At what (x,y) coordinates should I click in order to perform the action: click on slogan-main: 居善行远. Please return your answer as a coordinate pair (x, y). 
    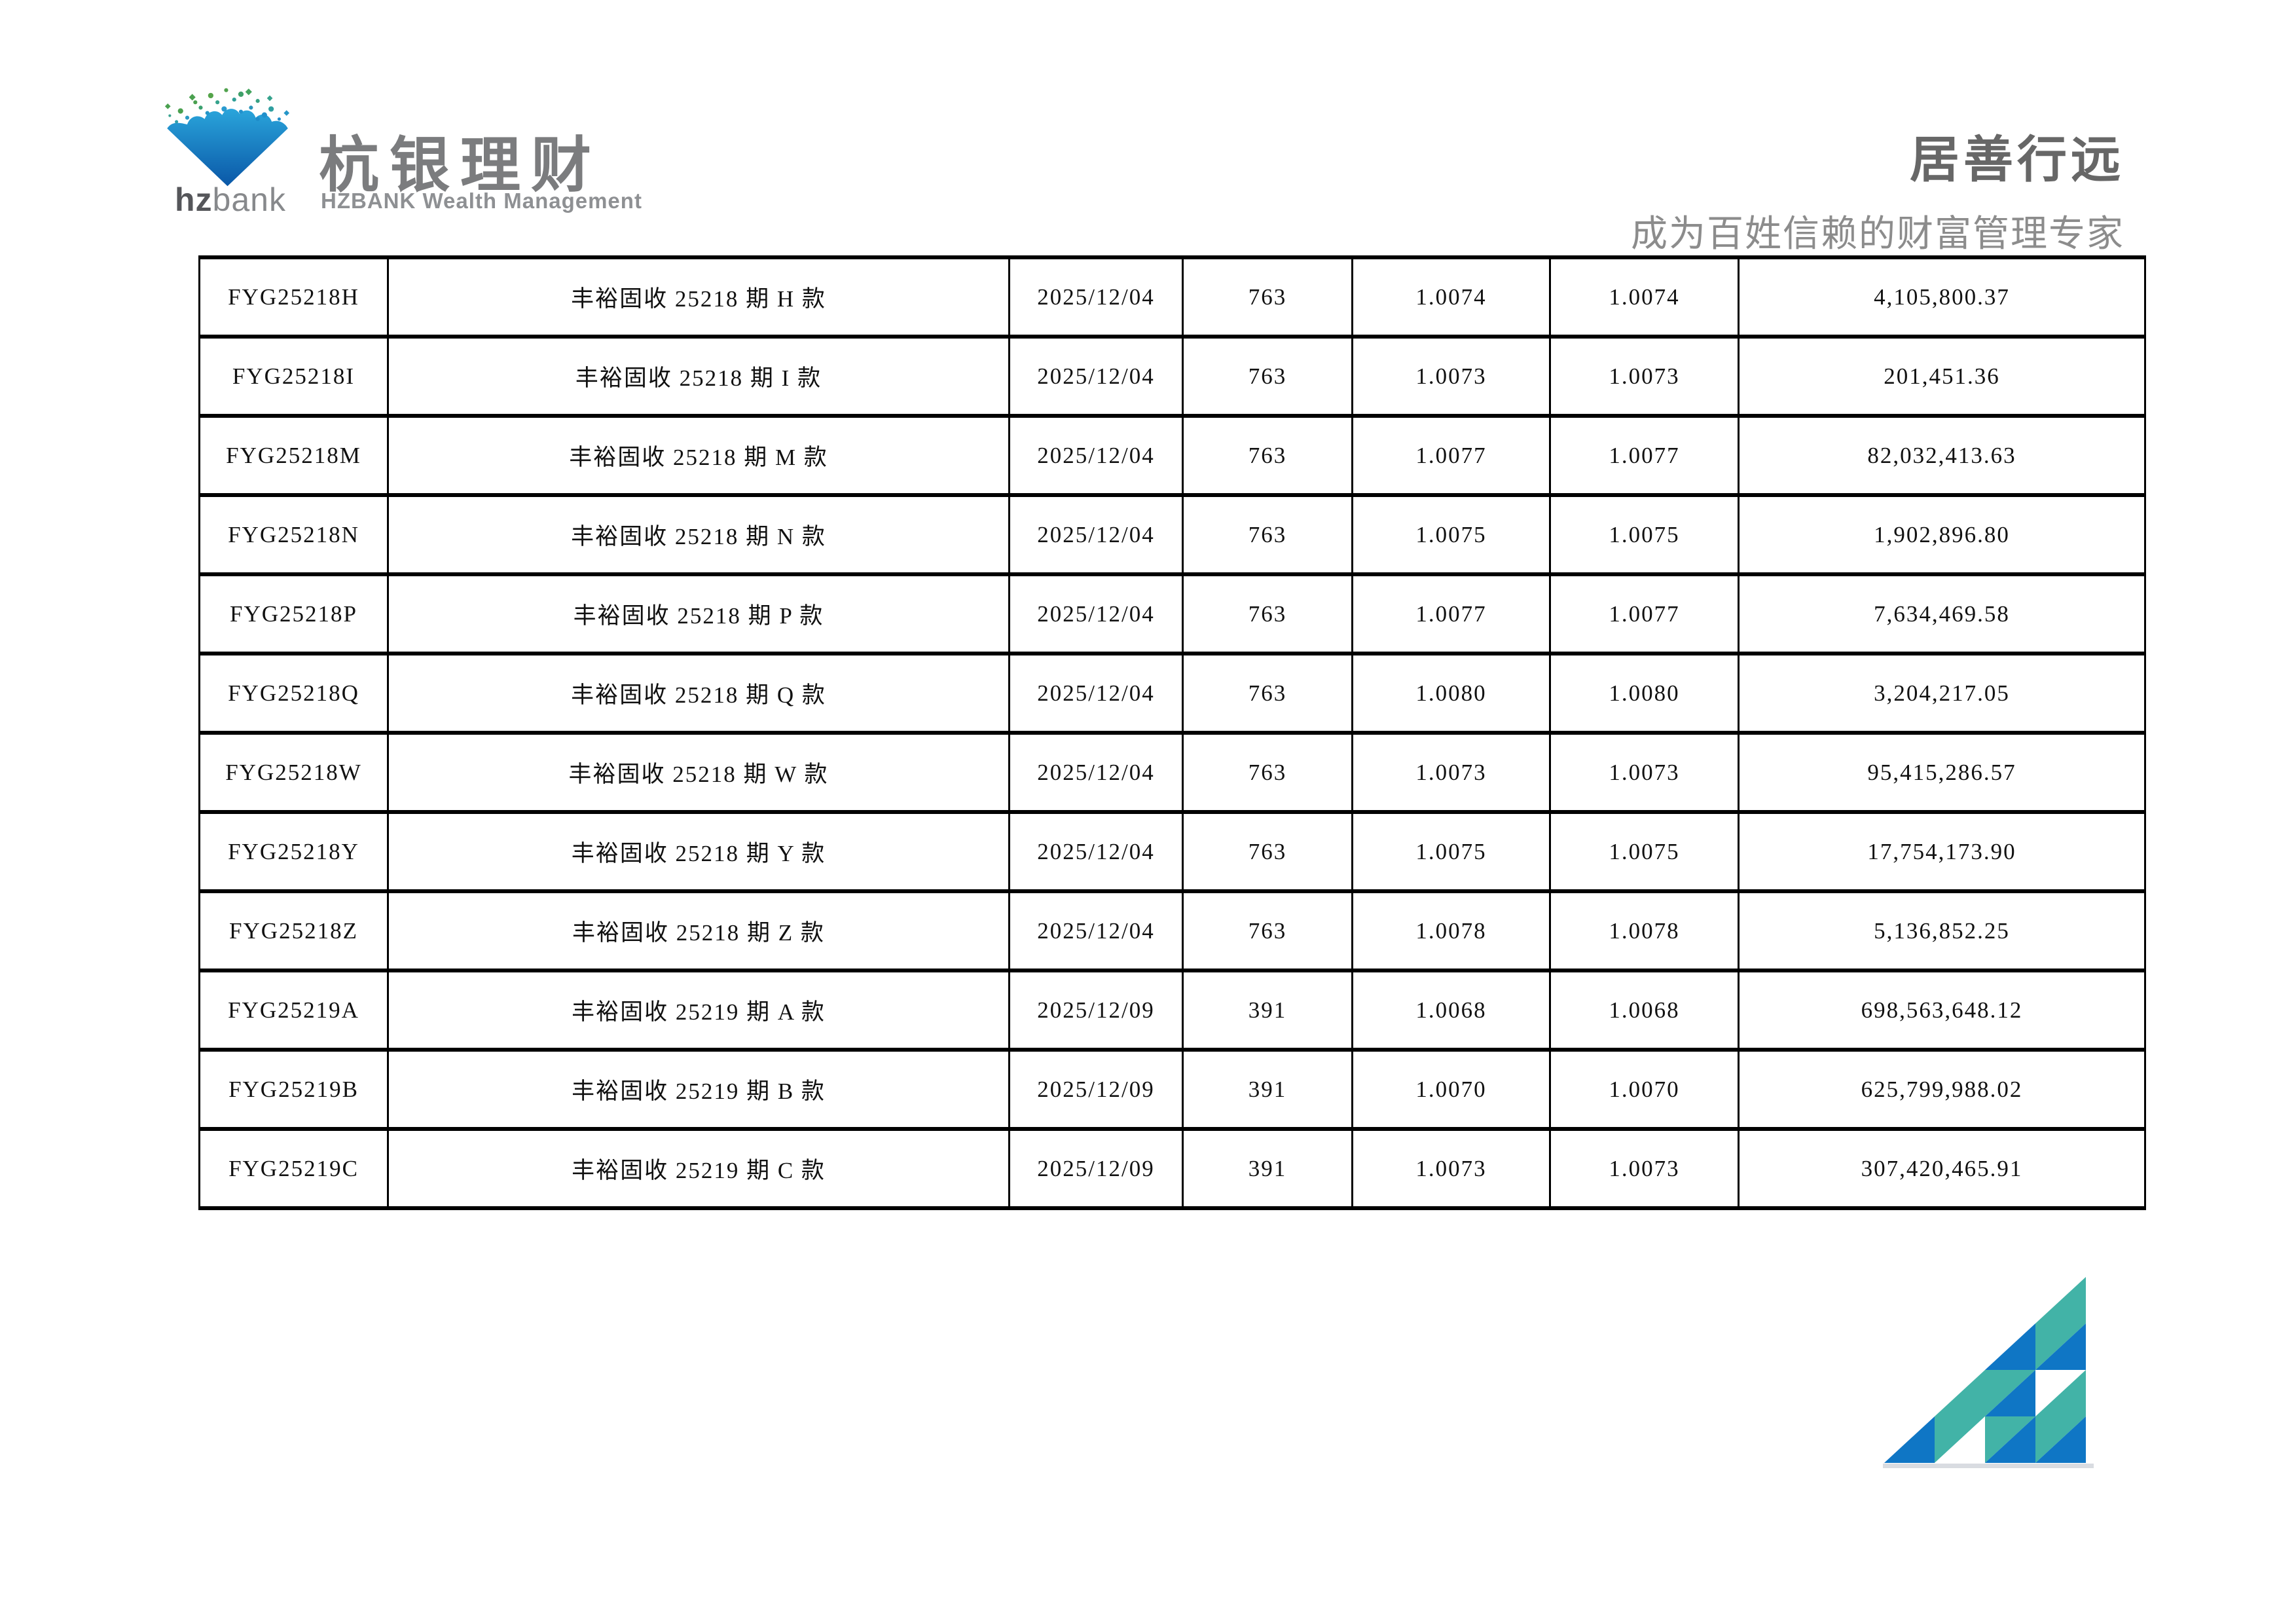
    Looking at the image, I should click on (2017, 160).